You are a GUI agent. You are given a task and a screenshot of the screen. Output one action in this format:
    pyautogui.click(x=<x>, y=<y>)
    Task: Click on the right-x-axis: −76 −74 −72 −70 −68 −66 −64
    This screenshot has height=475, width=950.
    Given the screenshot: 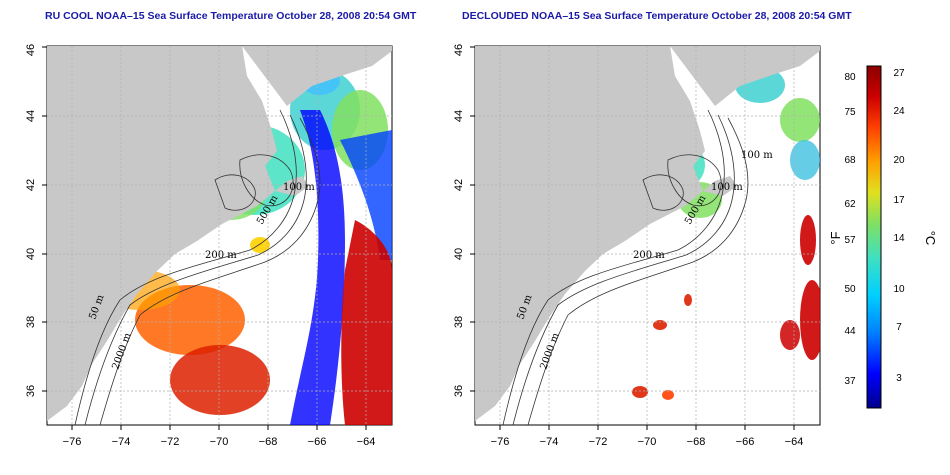 What is the action you would take?
    pyautogui.click(x=647, y=436)
    